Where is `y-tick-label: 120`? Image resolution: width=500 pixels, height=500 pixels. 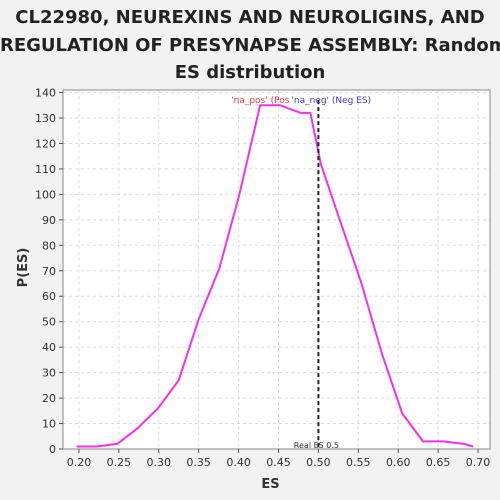 y-tick-label: 120 is located at coordinates (45, 143).